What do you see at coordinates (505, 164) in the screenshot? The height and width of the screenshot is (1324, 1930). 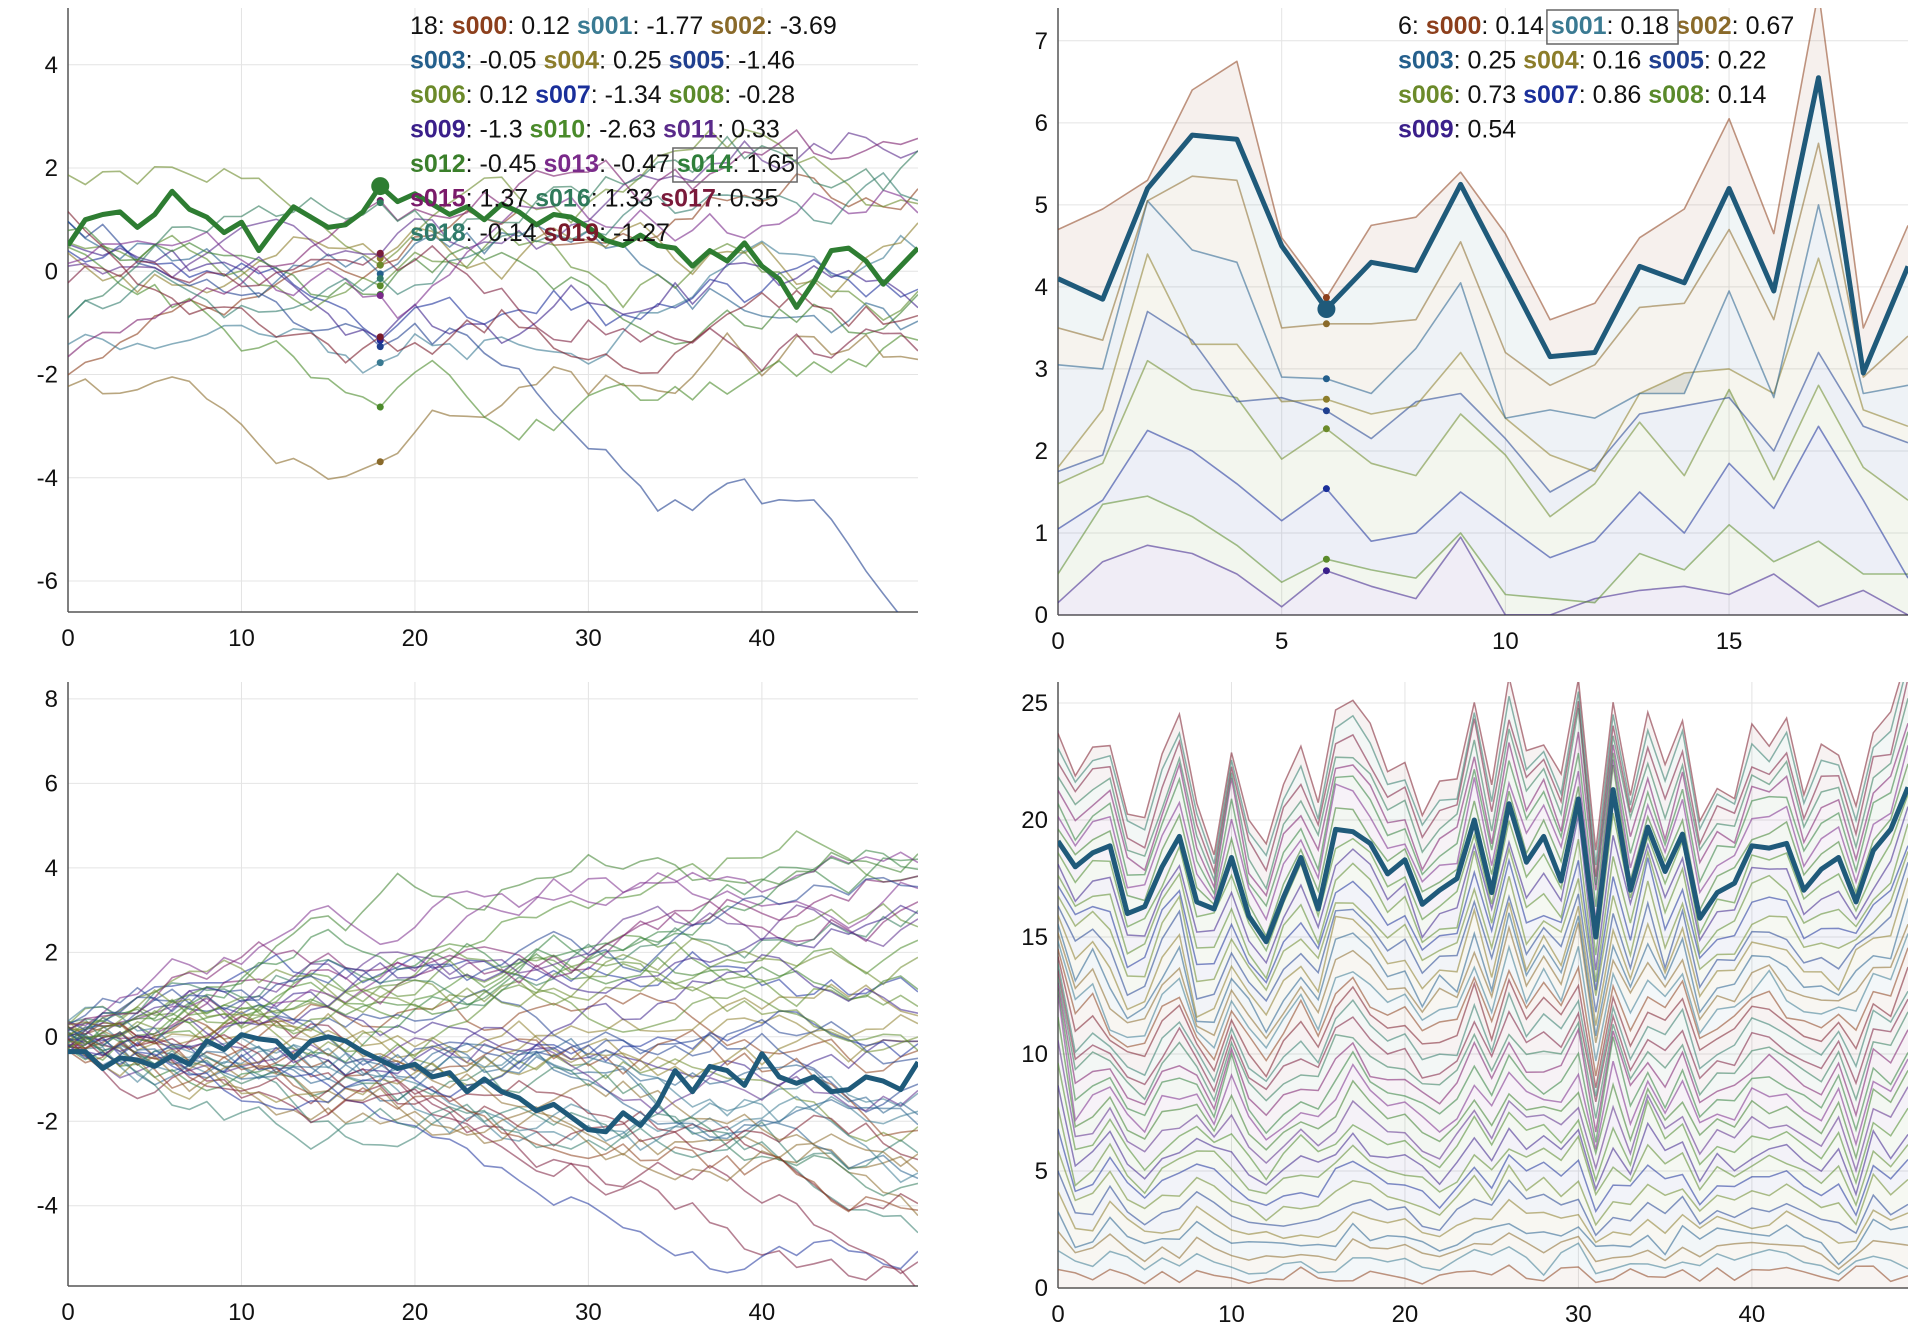 I see `legend-series-value: : -0.45` at bounding box center [505, 164].